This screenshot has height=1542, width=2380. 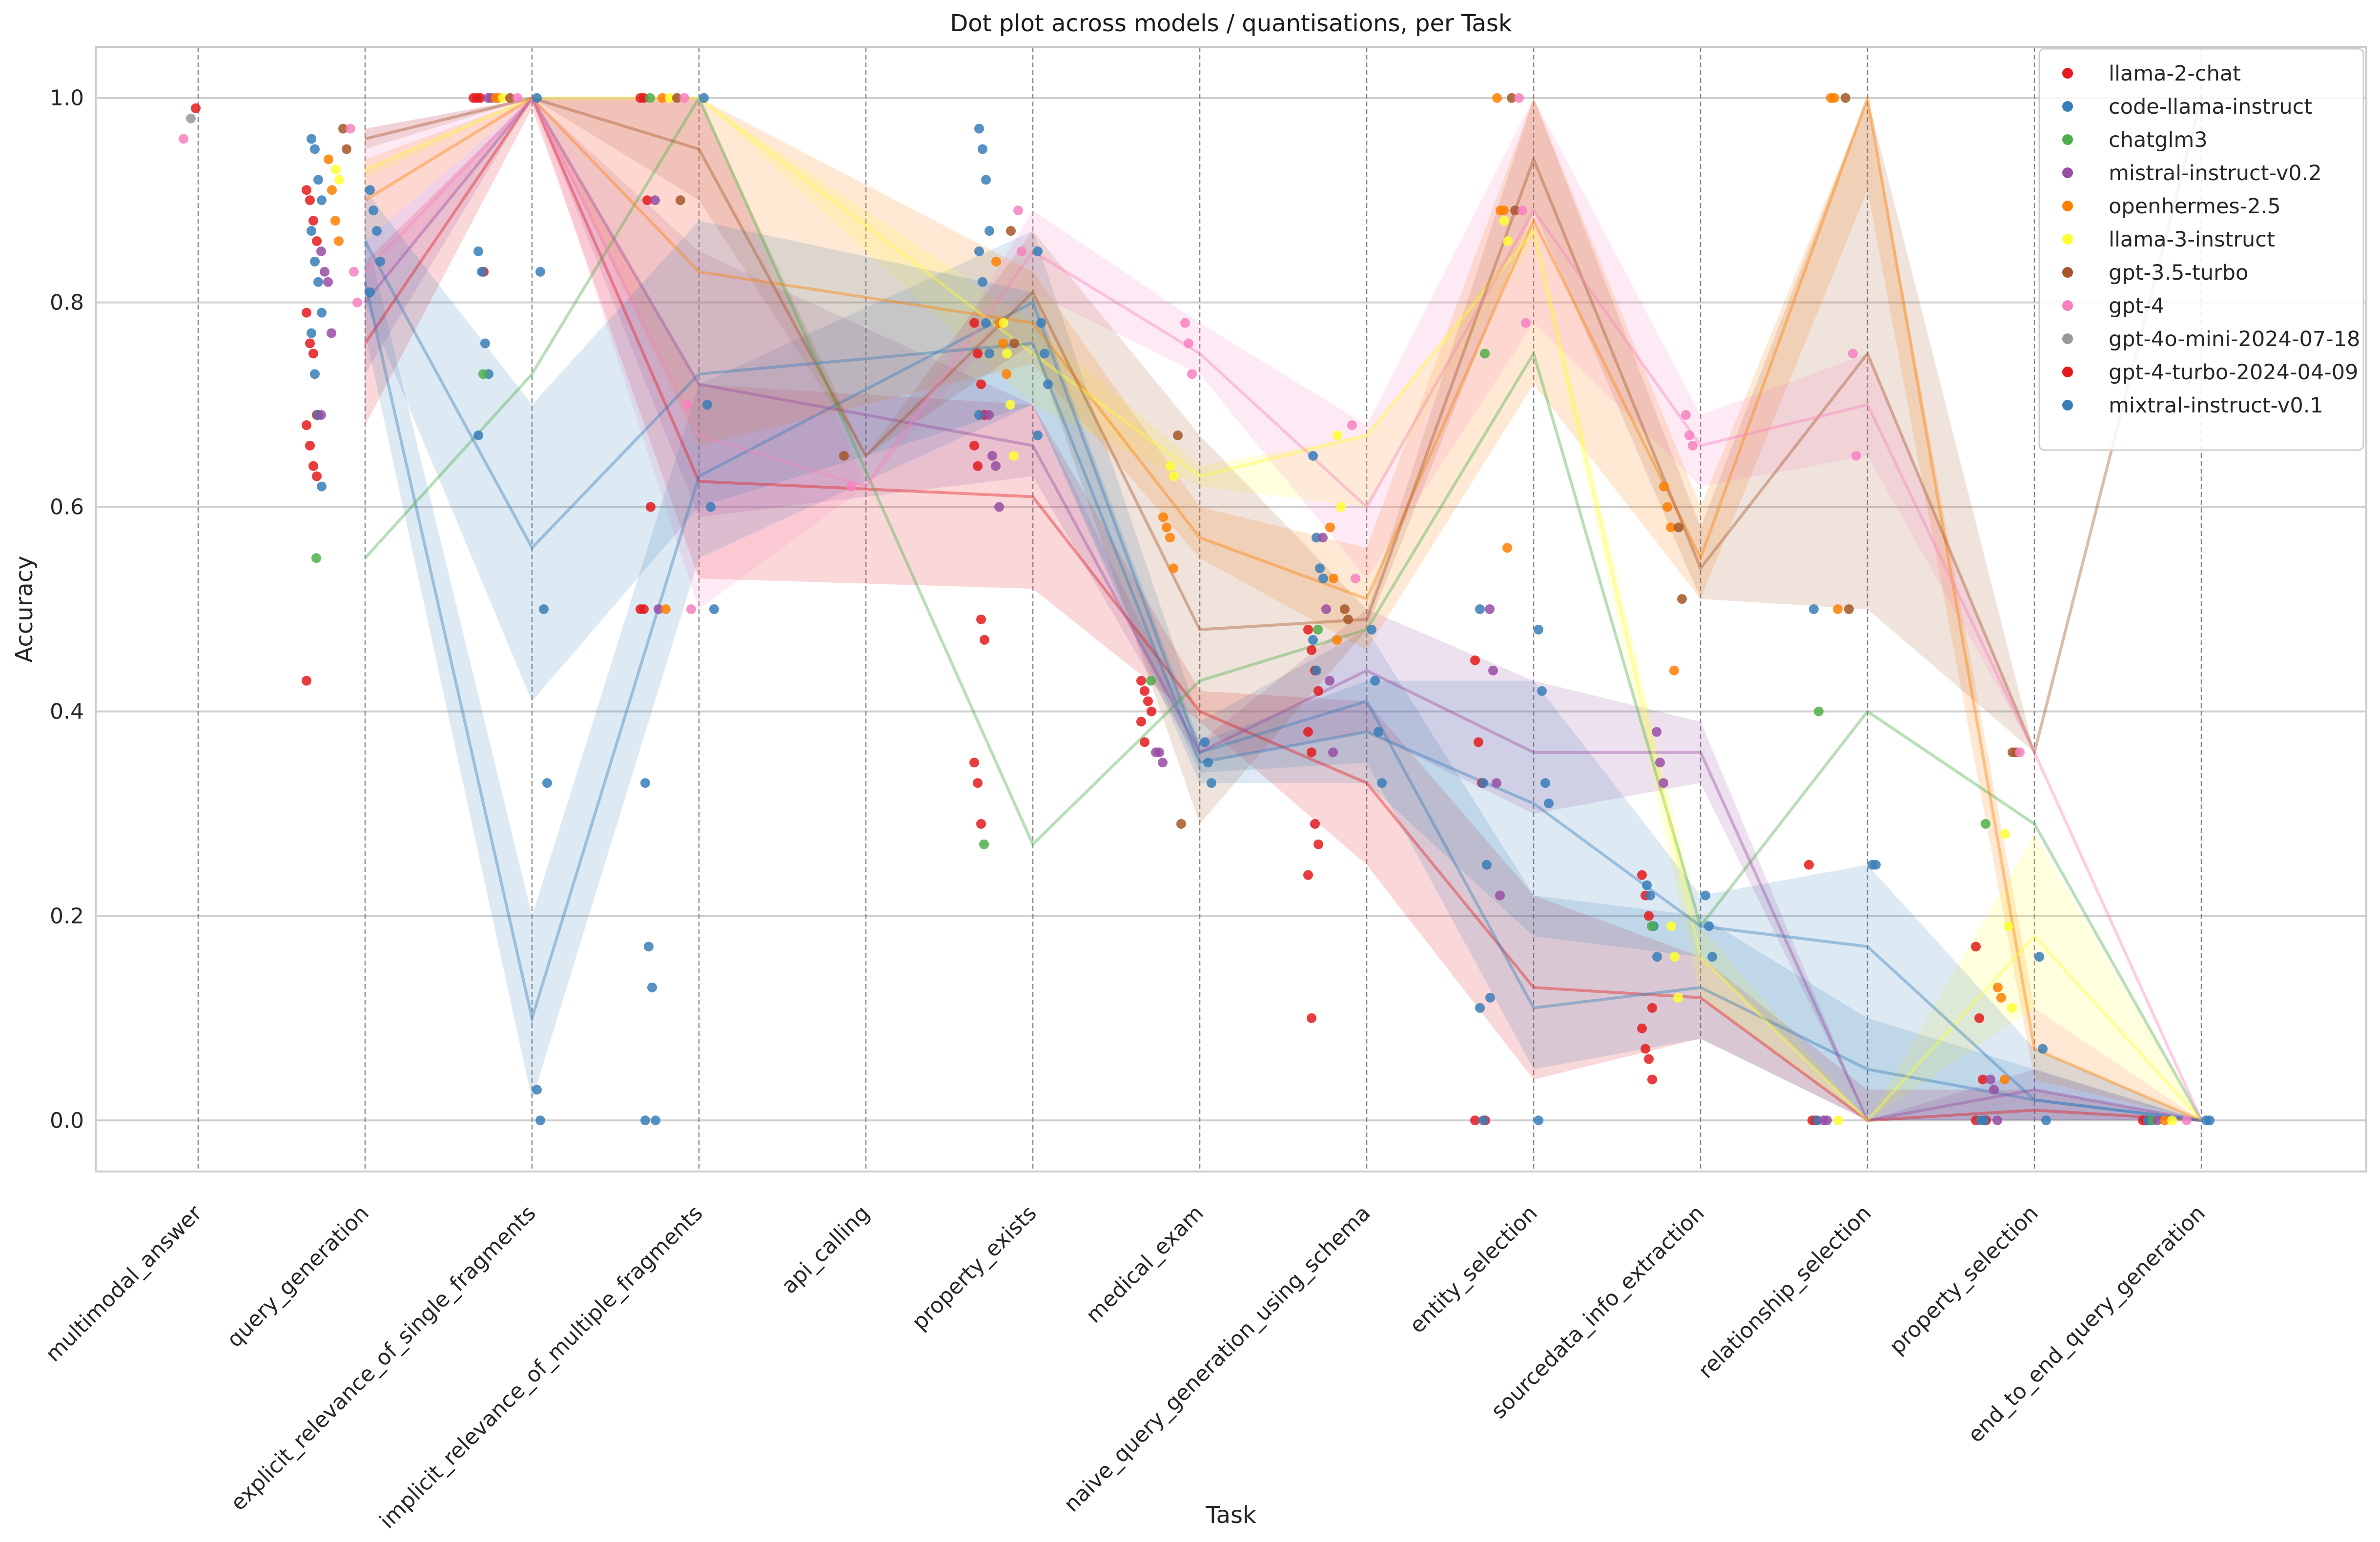 I want to click on y-tick-label: 0.8, so click(x=67, y=302).